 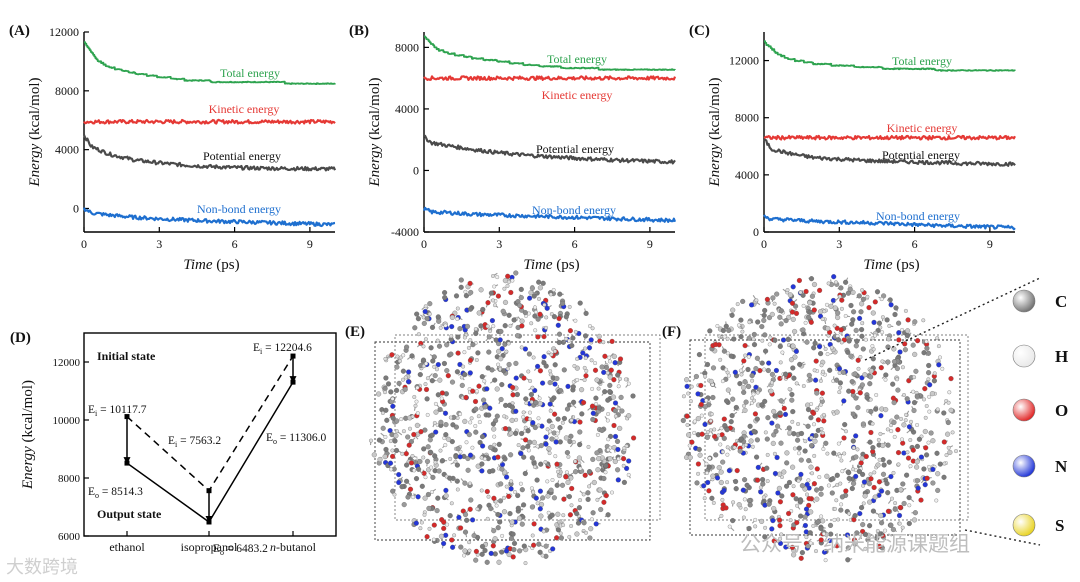 I want to click on y-tick-label: 8000, so click(x=69, y=479).